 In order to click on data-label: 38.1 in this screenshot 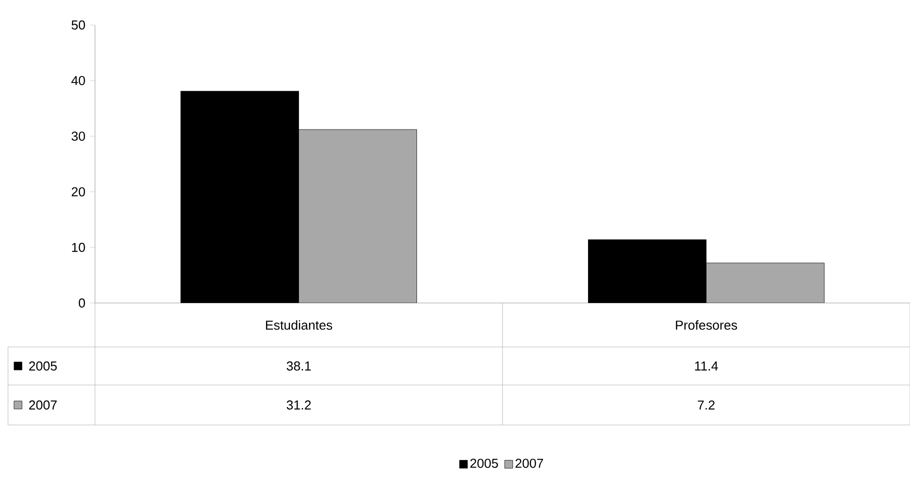, I will do `click(298, 366)`.